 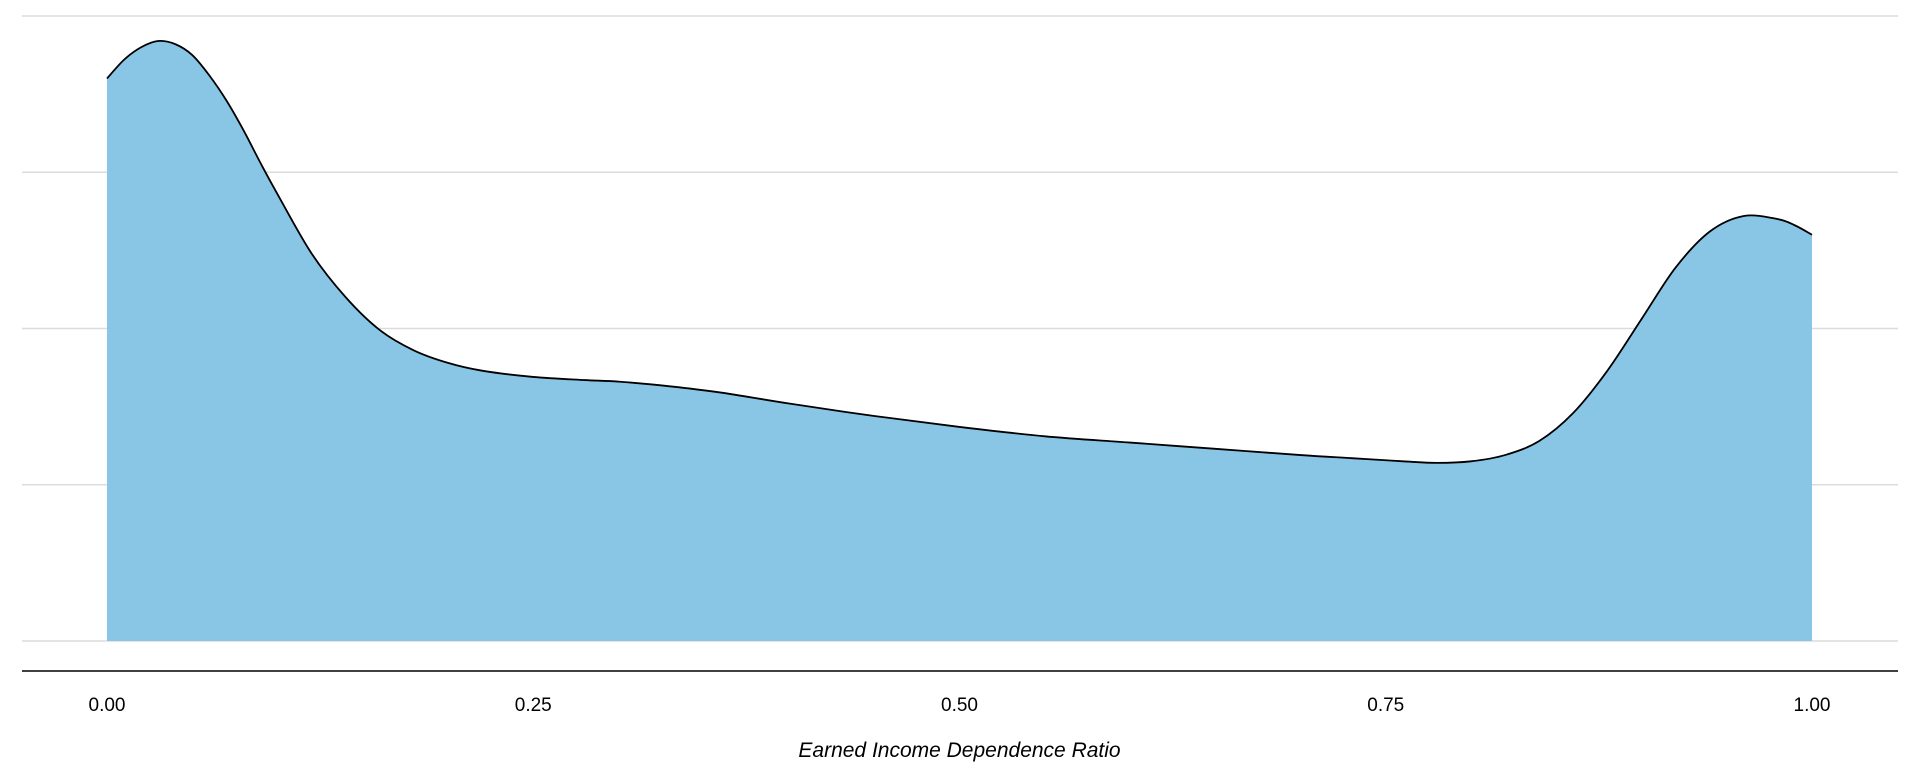 What do you see at coordinates (959, 750) in the screenshot?
I see `x-axis-title: Earned Income Dependence Ratio` at bounding box center [959, 750].